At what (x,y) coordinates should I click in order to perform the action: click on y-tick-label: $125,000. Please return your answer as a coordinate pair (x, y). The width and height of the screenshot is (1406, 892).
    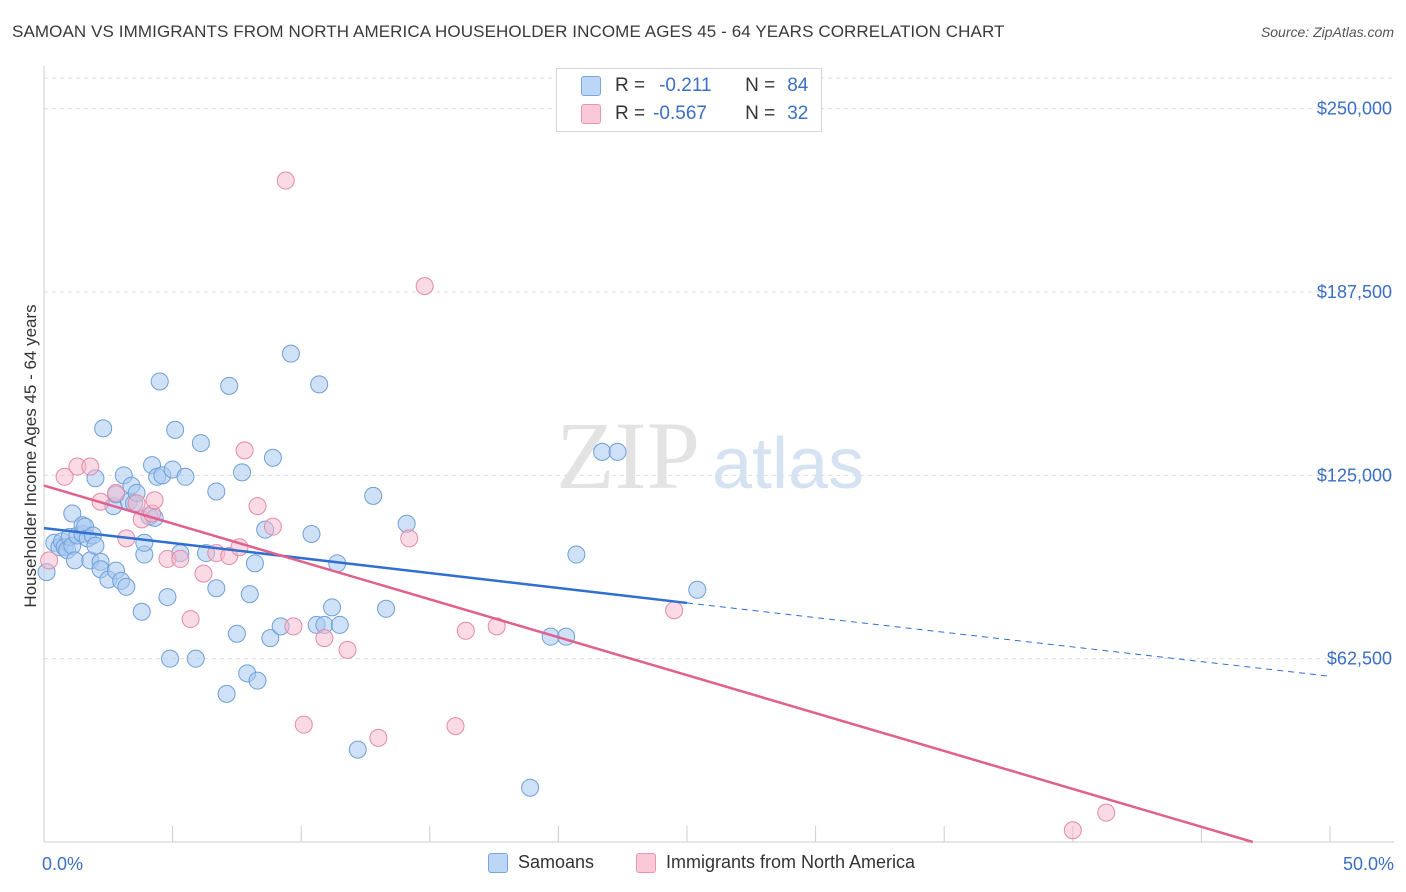
    Looking at the image, I should click on (1354, 475).